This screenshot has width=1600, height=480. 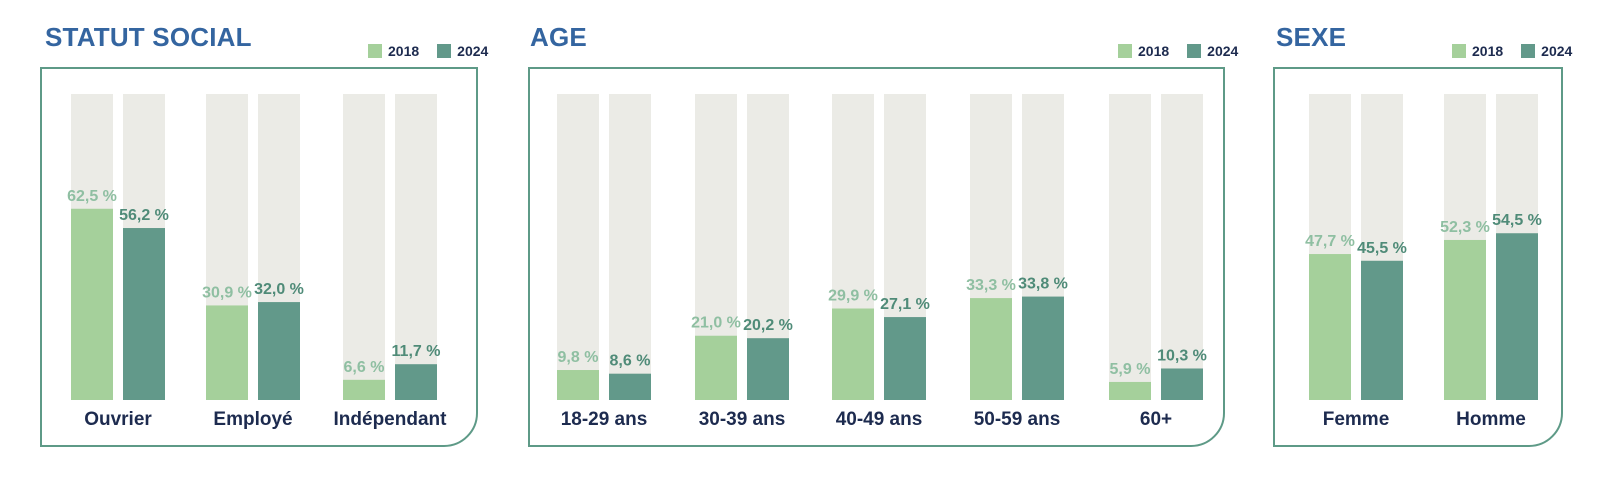 I want to click on data-label-40-49-ans-2024: 27,1 %, so click(x=905, y=304).